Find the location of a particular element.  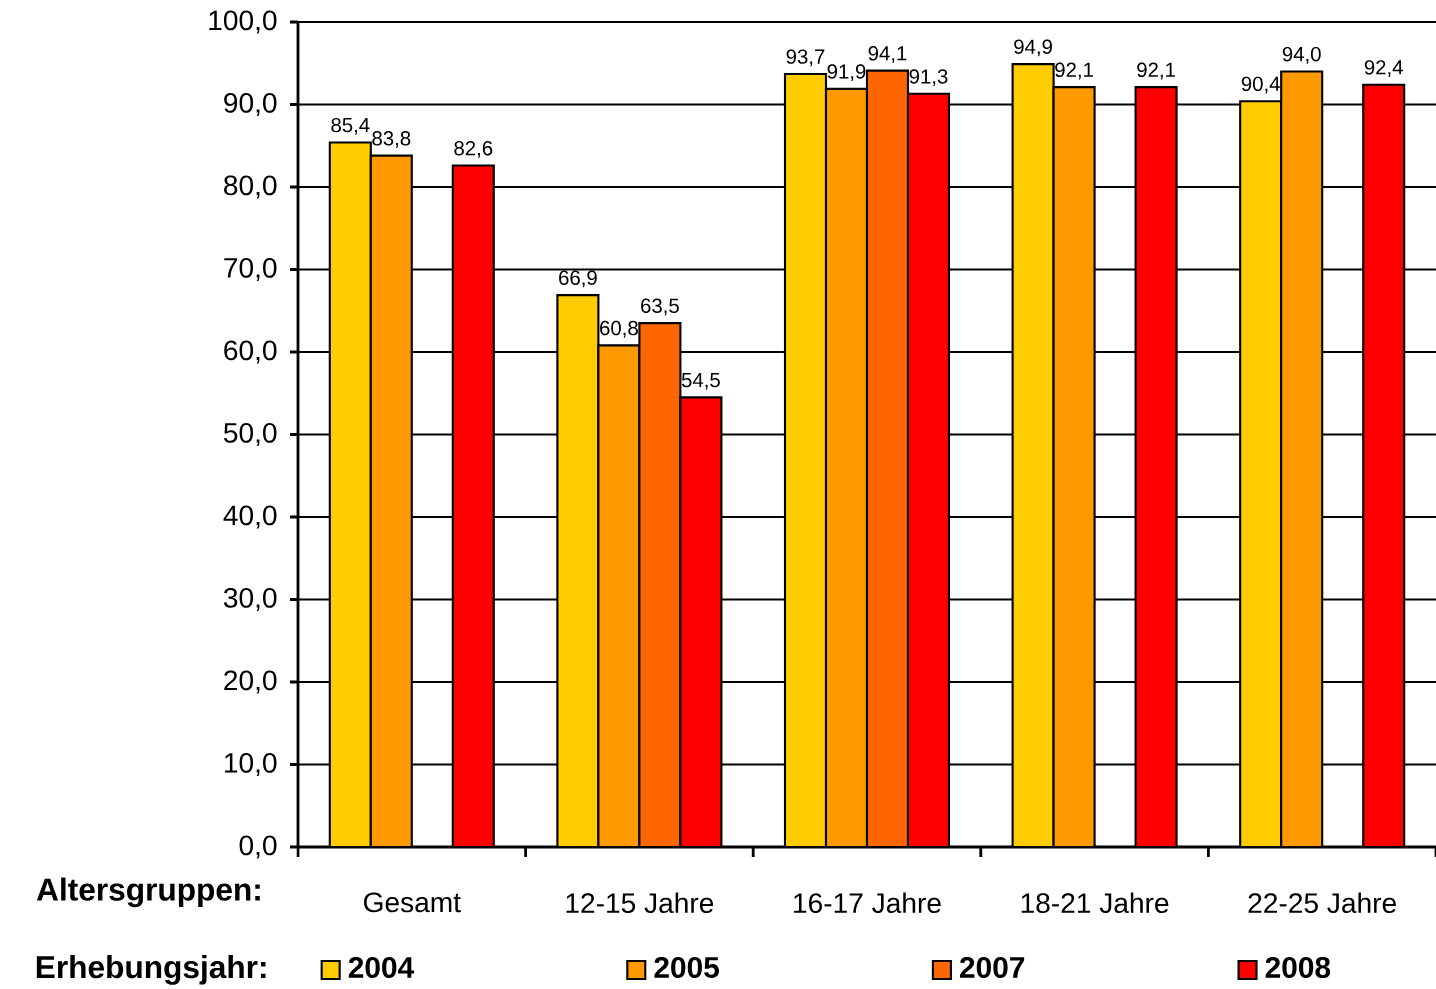

y-tick-label: 60,0 is located at coordinates (250, 352).